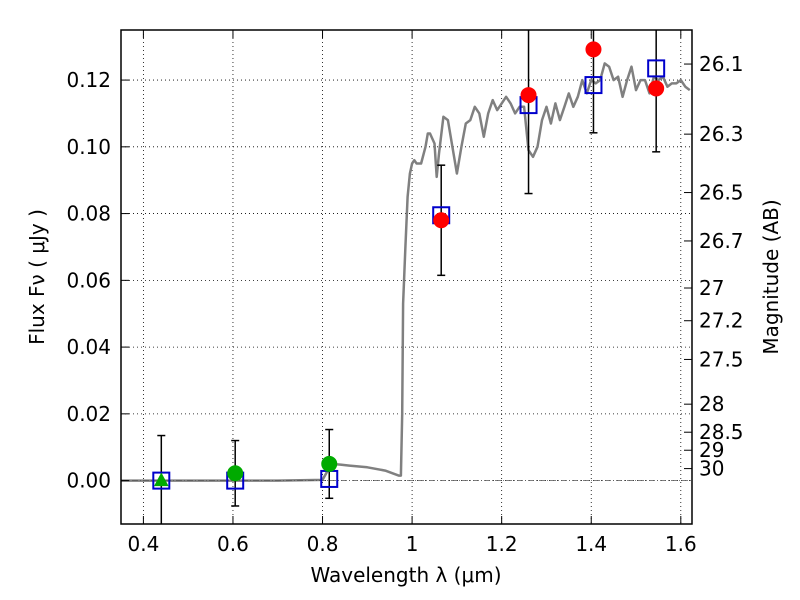  Describe the element at coordinates (37, 277) in the screenshot. I see `y-axis-title: Flux Fν ( μJy )` at that location.